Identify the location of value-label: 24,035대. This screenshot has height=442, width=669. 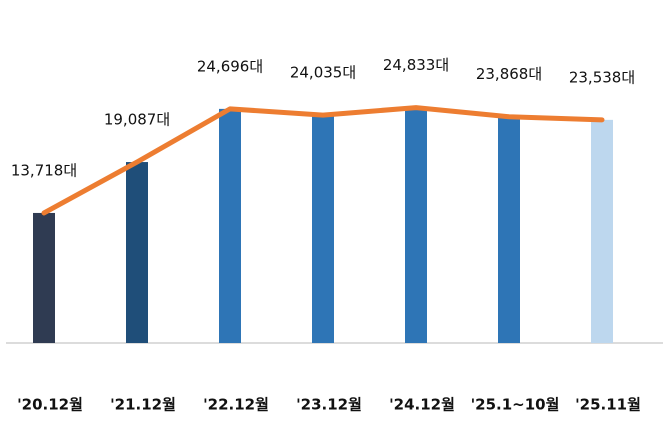
(323, 73).